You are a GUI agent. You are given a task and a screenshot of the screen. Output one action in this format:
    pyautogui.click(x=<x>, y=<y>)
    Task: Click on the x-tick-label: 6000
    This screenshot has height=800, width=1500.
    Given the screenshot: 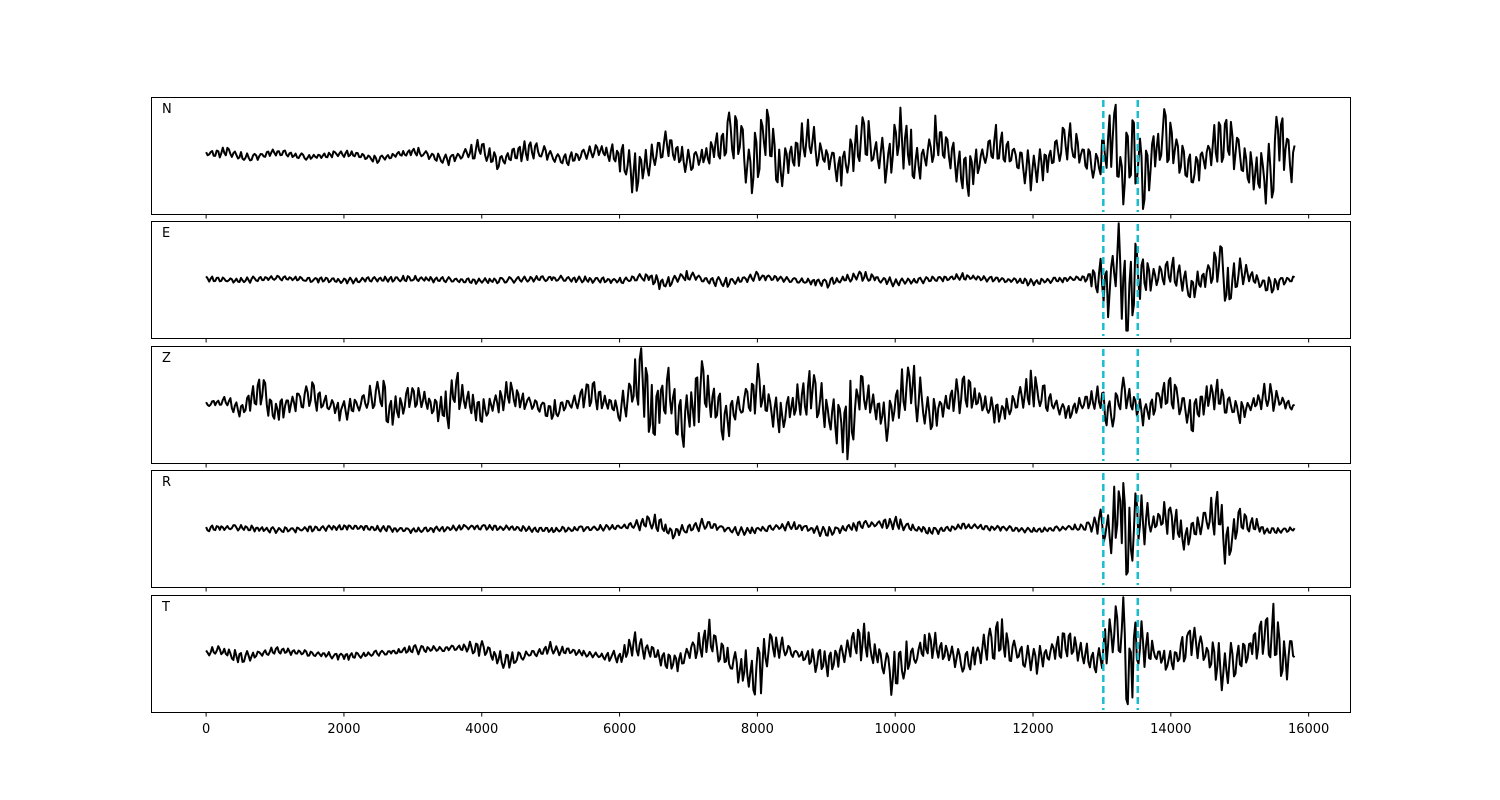 What is the action you would take?
    pyautogui.click(x=619, y=729)
    